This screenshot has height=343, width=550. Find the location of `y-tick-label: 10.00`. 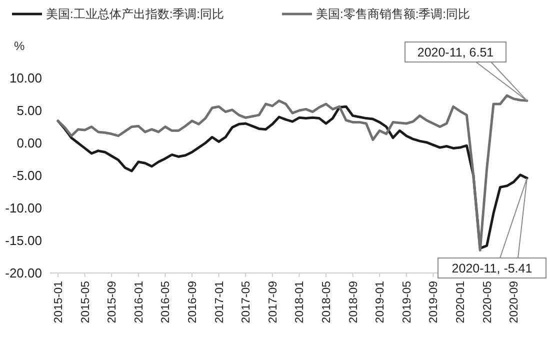

y-tick-label: 10.00 is located at coordinates (25, 78).